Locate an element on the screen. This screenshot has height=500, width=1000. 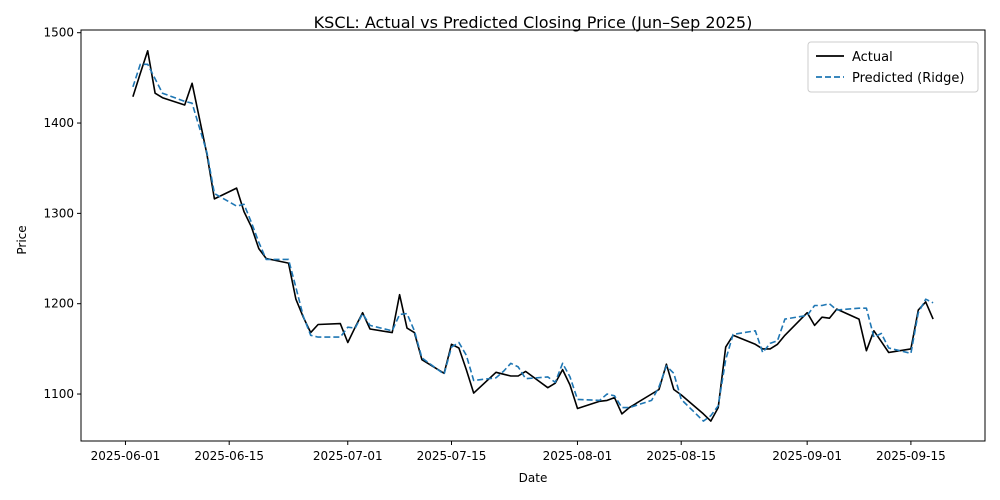
legend-predicted-label: Predicted (Ridge) is located at coordinates (908, 78).